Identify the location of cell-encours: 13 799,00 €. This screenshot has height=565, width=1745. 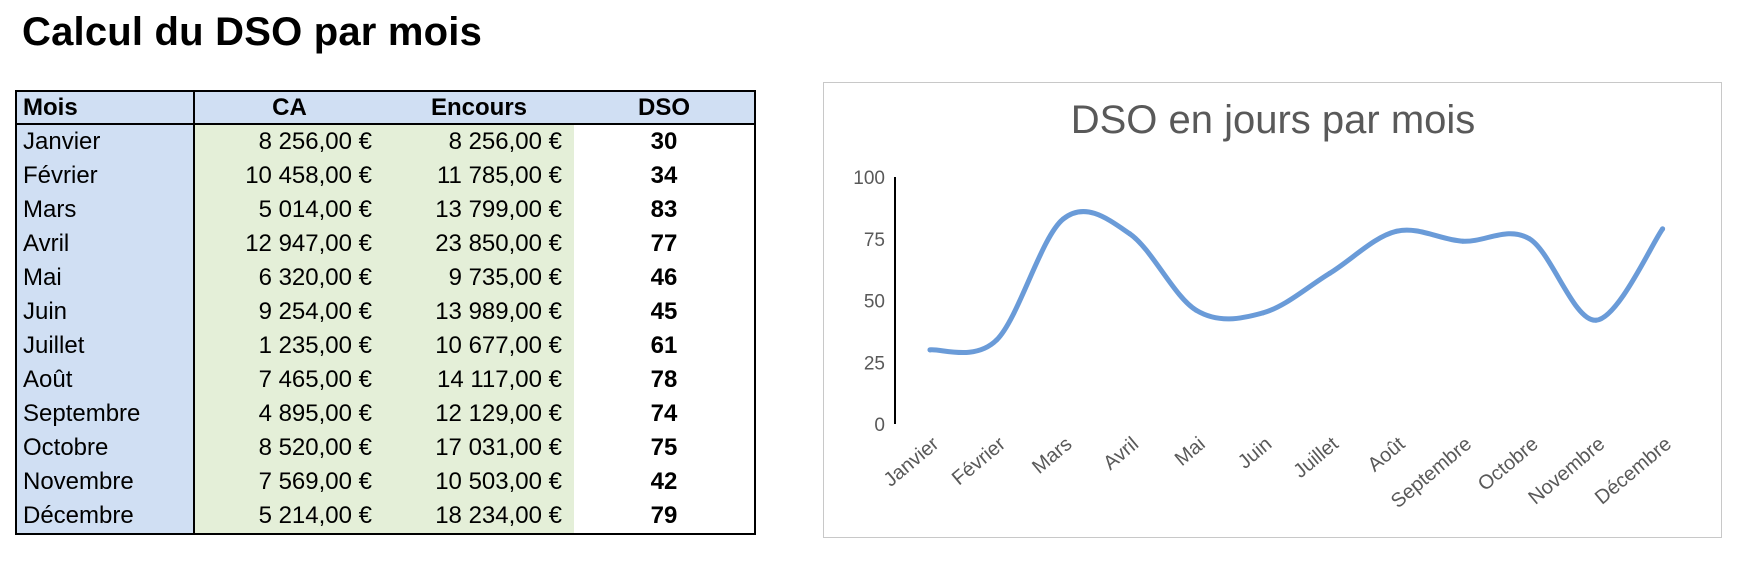
(479, 210).